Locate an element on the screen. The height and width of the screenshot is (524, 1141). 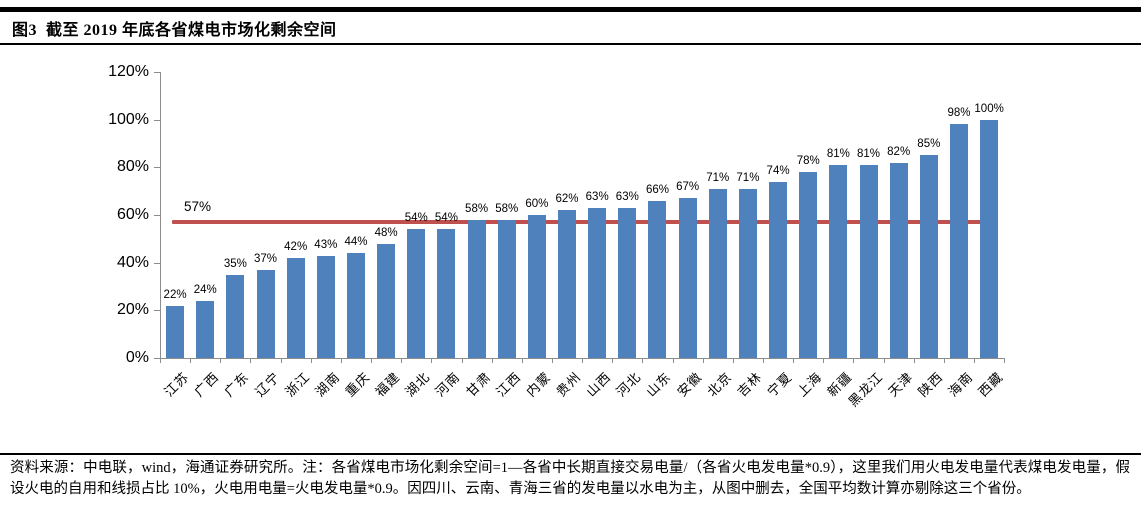
y-axis-label: 120% is located at coordinates (128, 71).